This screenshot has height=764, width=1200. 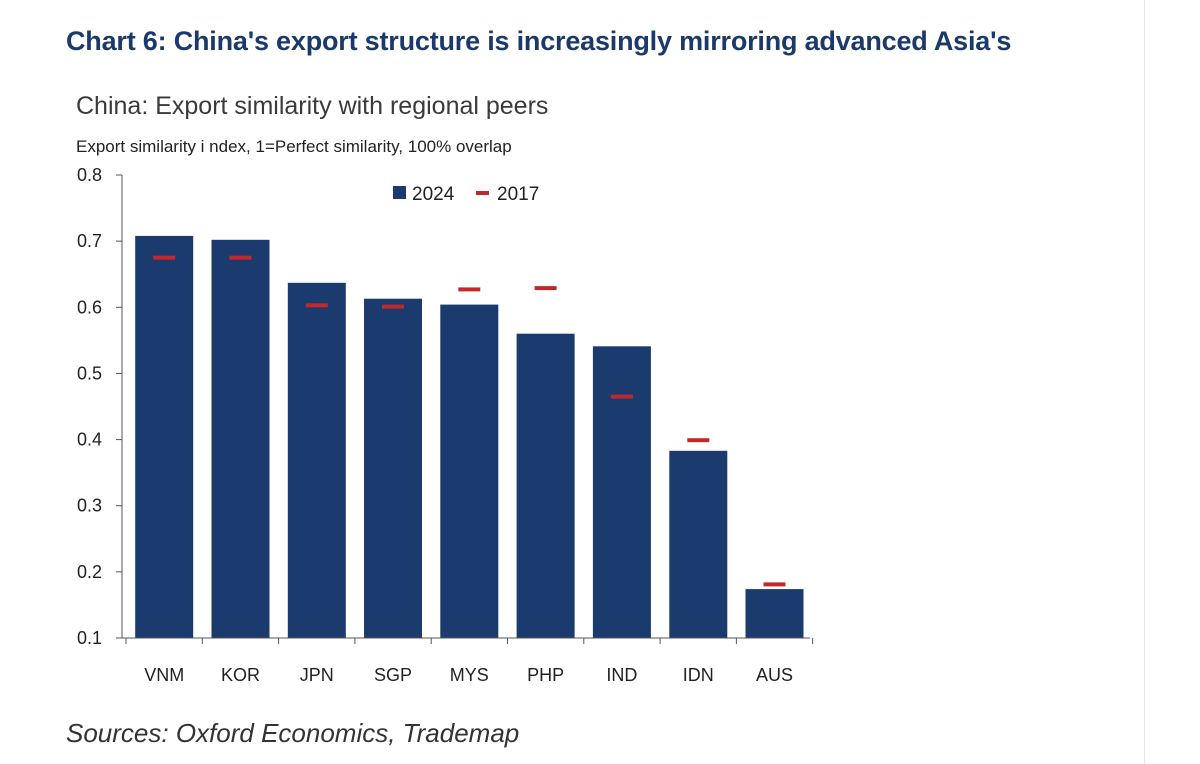 I want to click on marker-2017-jpn, so click(x=316, y=305).